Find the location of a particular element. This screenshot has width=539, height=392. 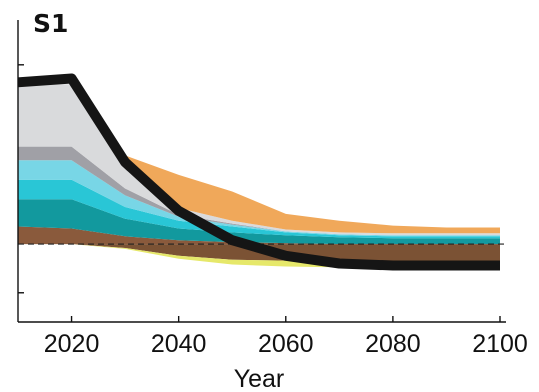

x-tick-label-2060: 2060 is located at coordinates (286, 344).